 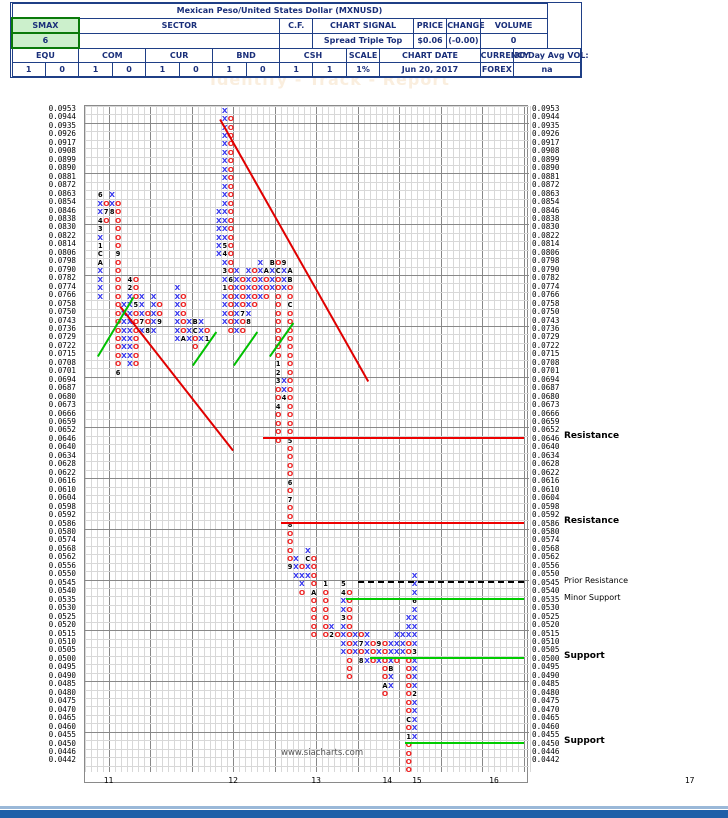 What do you see at coordinates (494, 780) in the screenshot?
I see `year-tick: 16` at bounding box center [494, 780].